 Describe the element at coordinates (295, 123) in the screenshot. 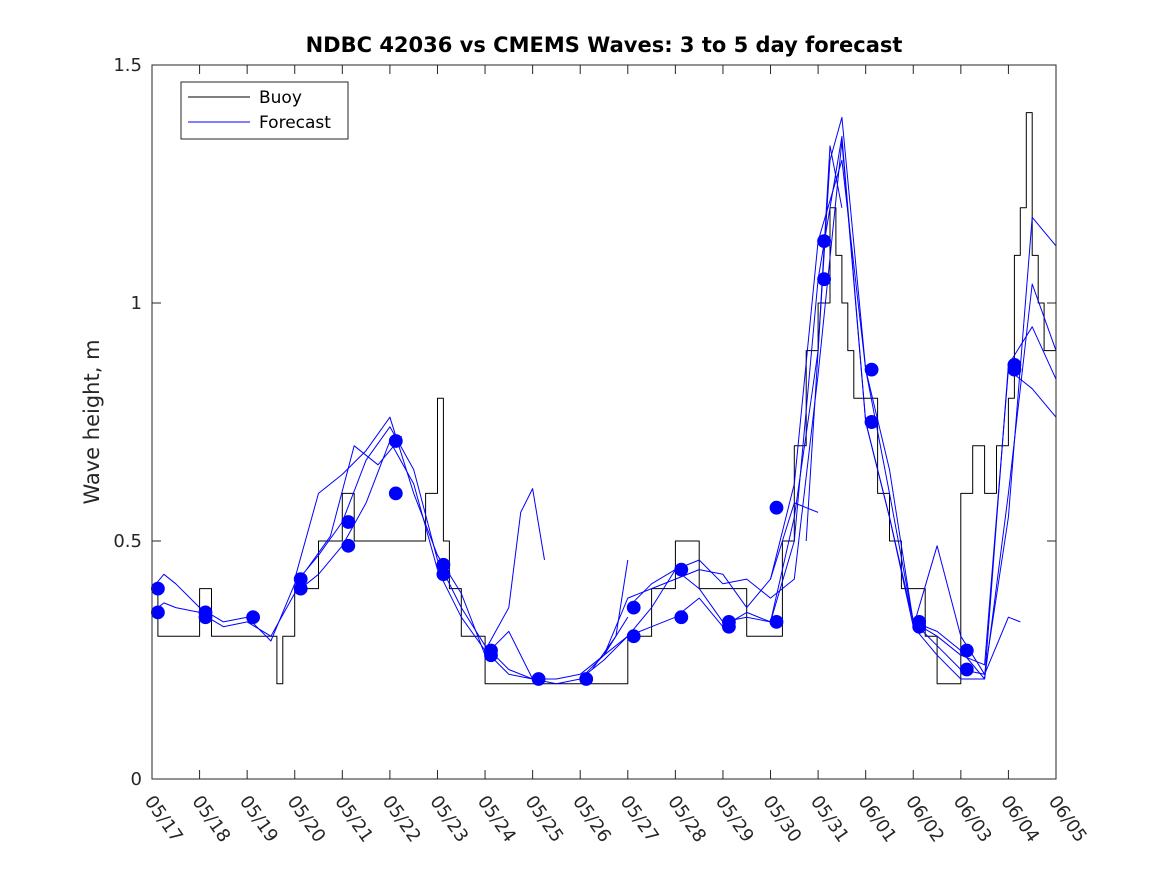

I see `legend-label-forecast: Forecast` at that location.